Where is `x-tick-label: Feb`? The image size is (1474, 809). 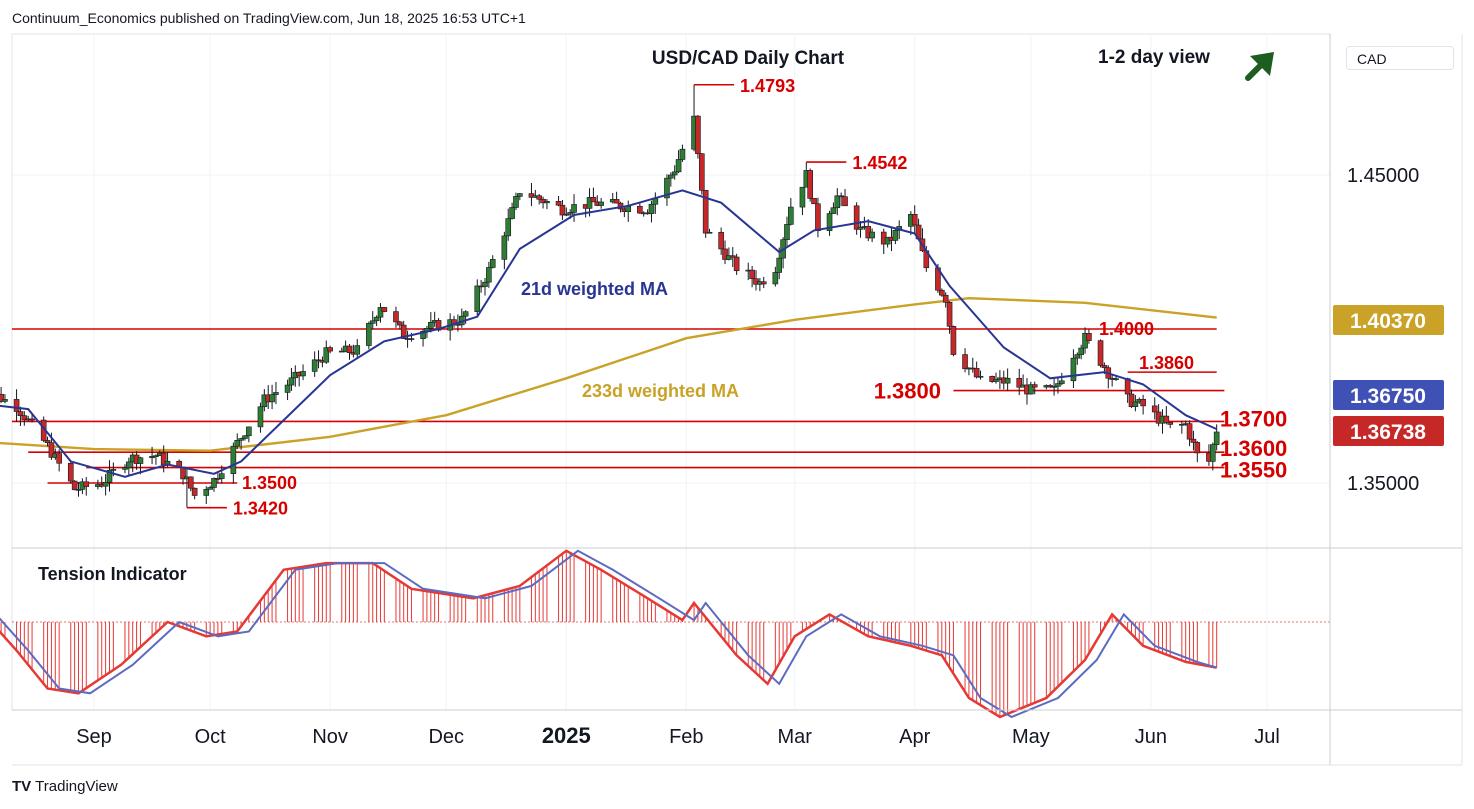
x-tick-label: Feb is located at coordinates (686, 737).